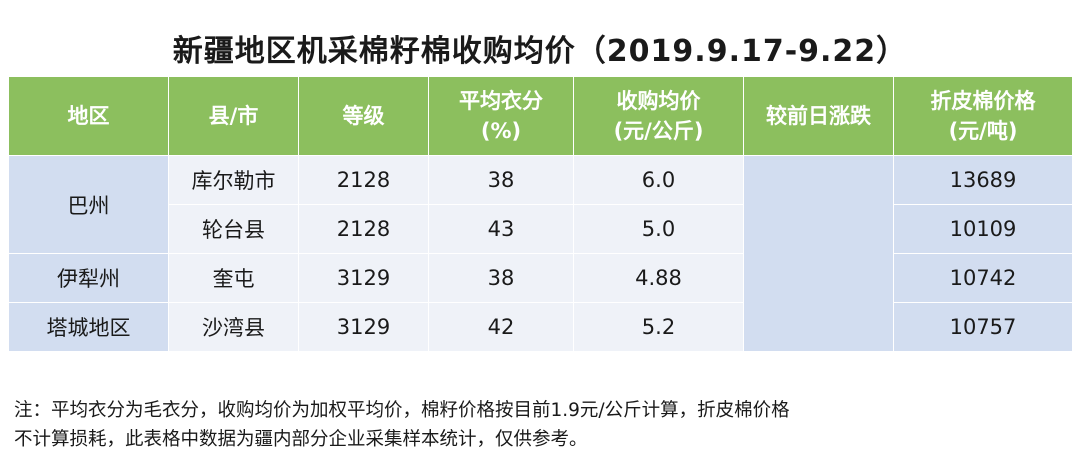 The height and width of the screenshot is (471, 1080). What do you see at coordinates (658, 229) in the screenshot?
I see `price-cell: 5.0` at bounding box center [658, 229].